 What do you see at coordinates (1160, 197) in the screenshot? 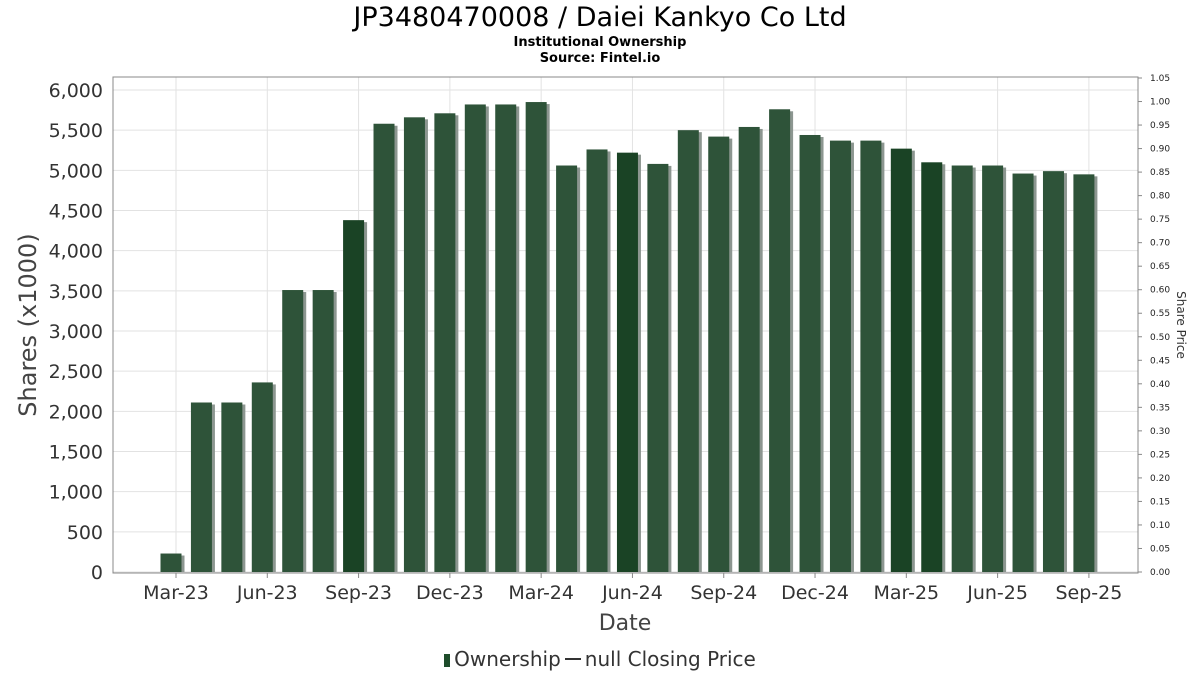
I see `y2-tick-label: 0.80` at bounding box center [1160, 197].